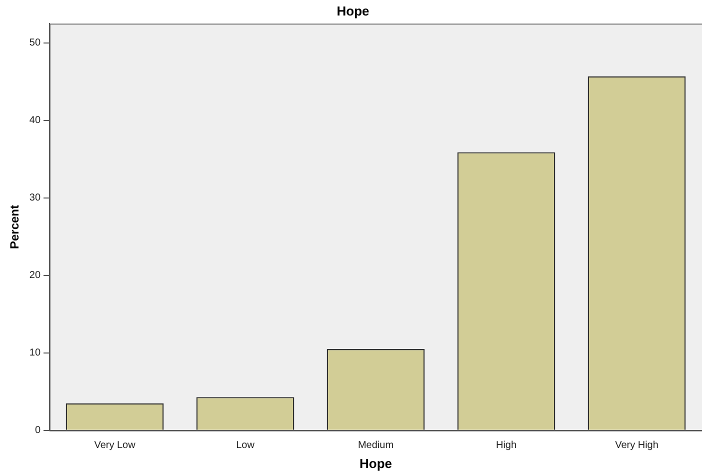  What do you see at coordinates (636, 446) in the screenshot?
I see `x-tick-label: Very High` at bounding box center [636, 446].